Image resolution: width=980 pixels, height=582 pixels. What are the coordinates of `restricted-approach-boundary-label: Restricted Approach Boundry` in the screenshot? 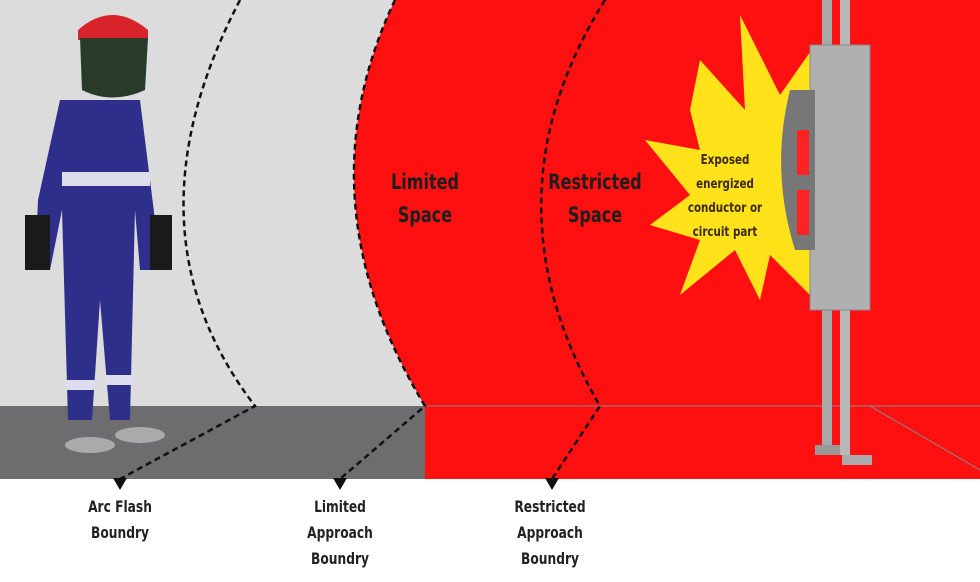 It's located at (550, 533).